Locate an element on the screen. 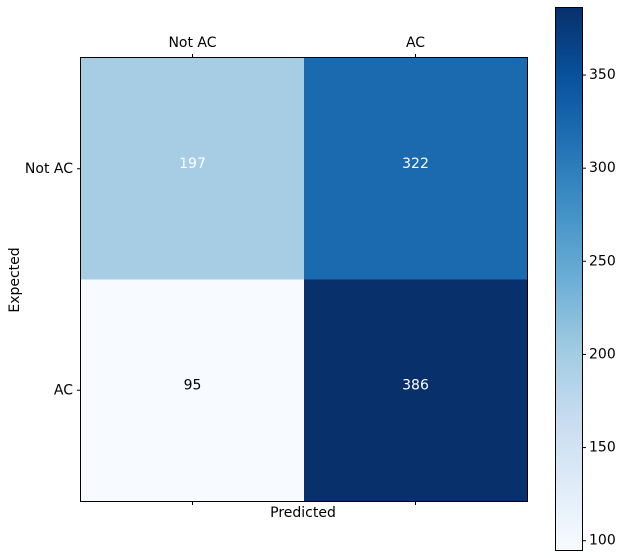  heatmap-cell-r1-c0 is located at coordinates (192, 390).